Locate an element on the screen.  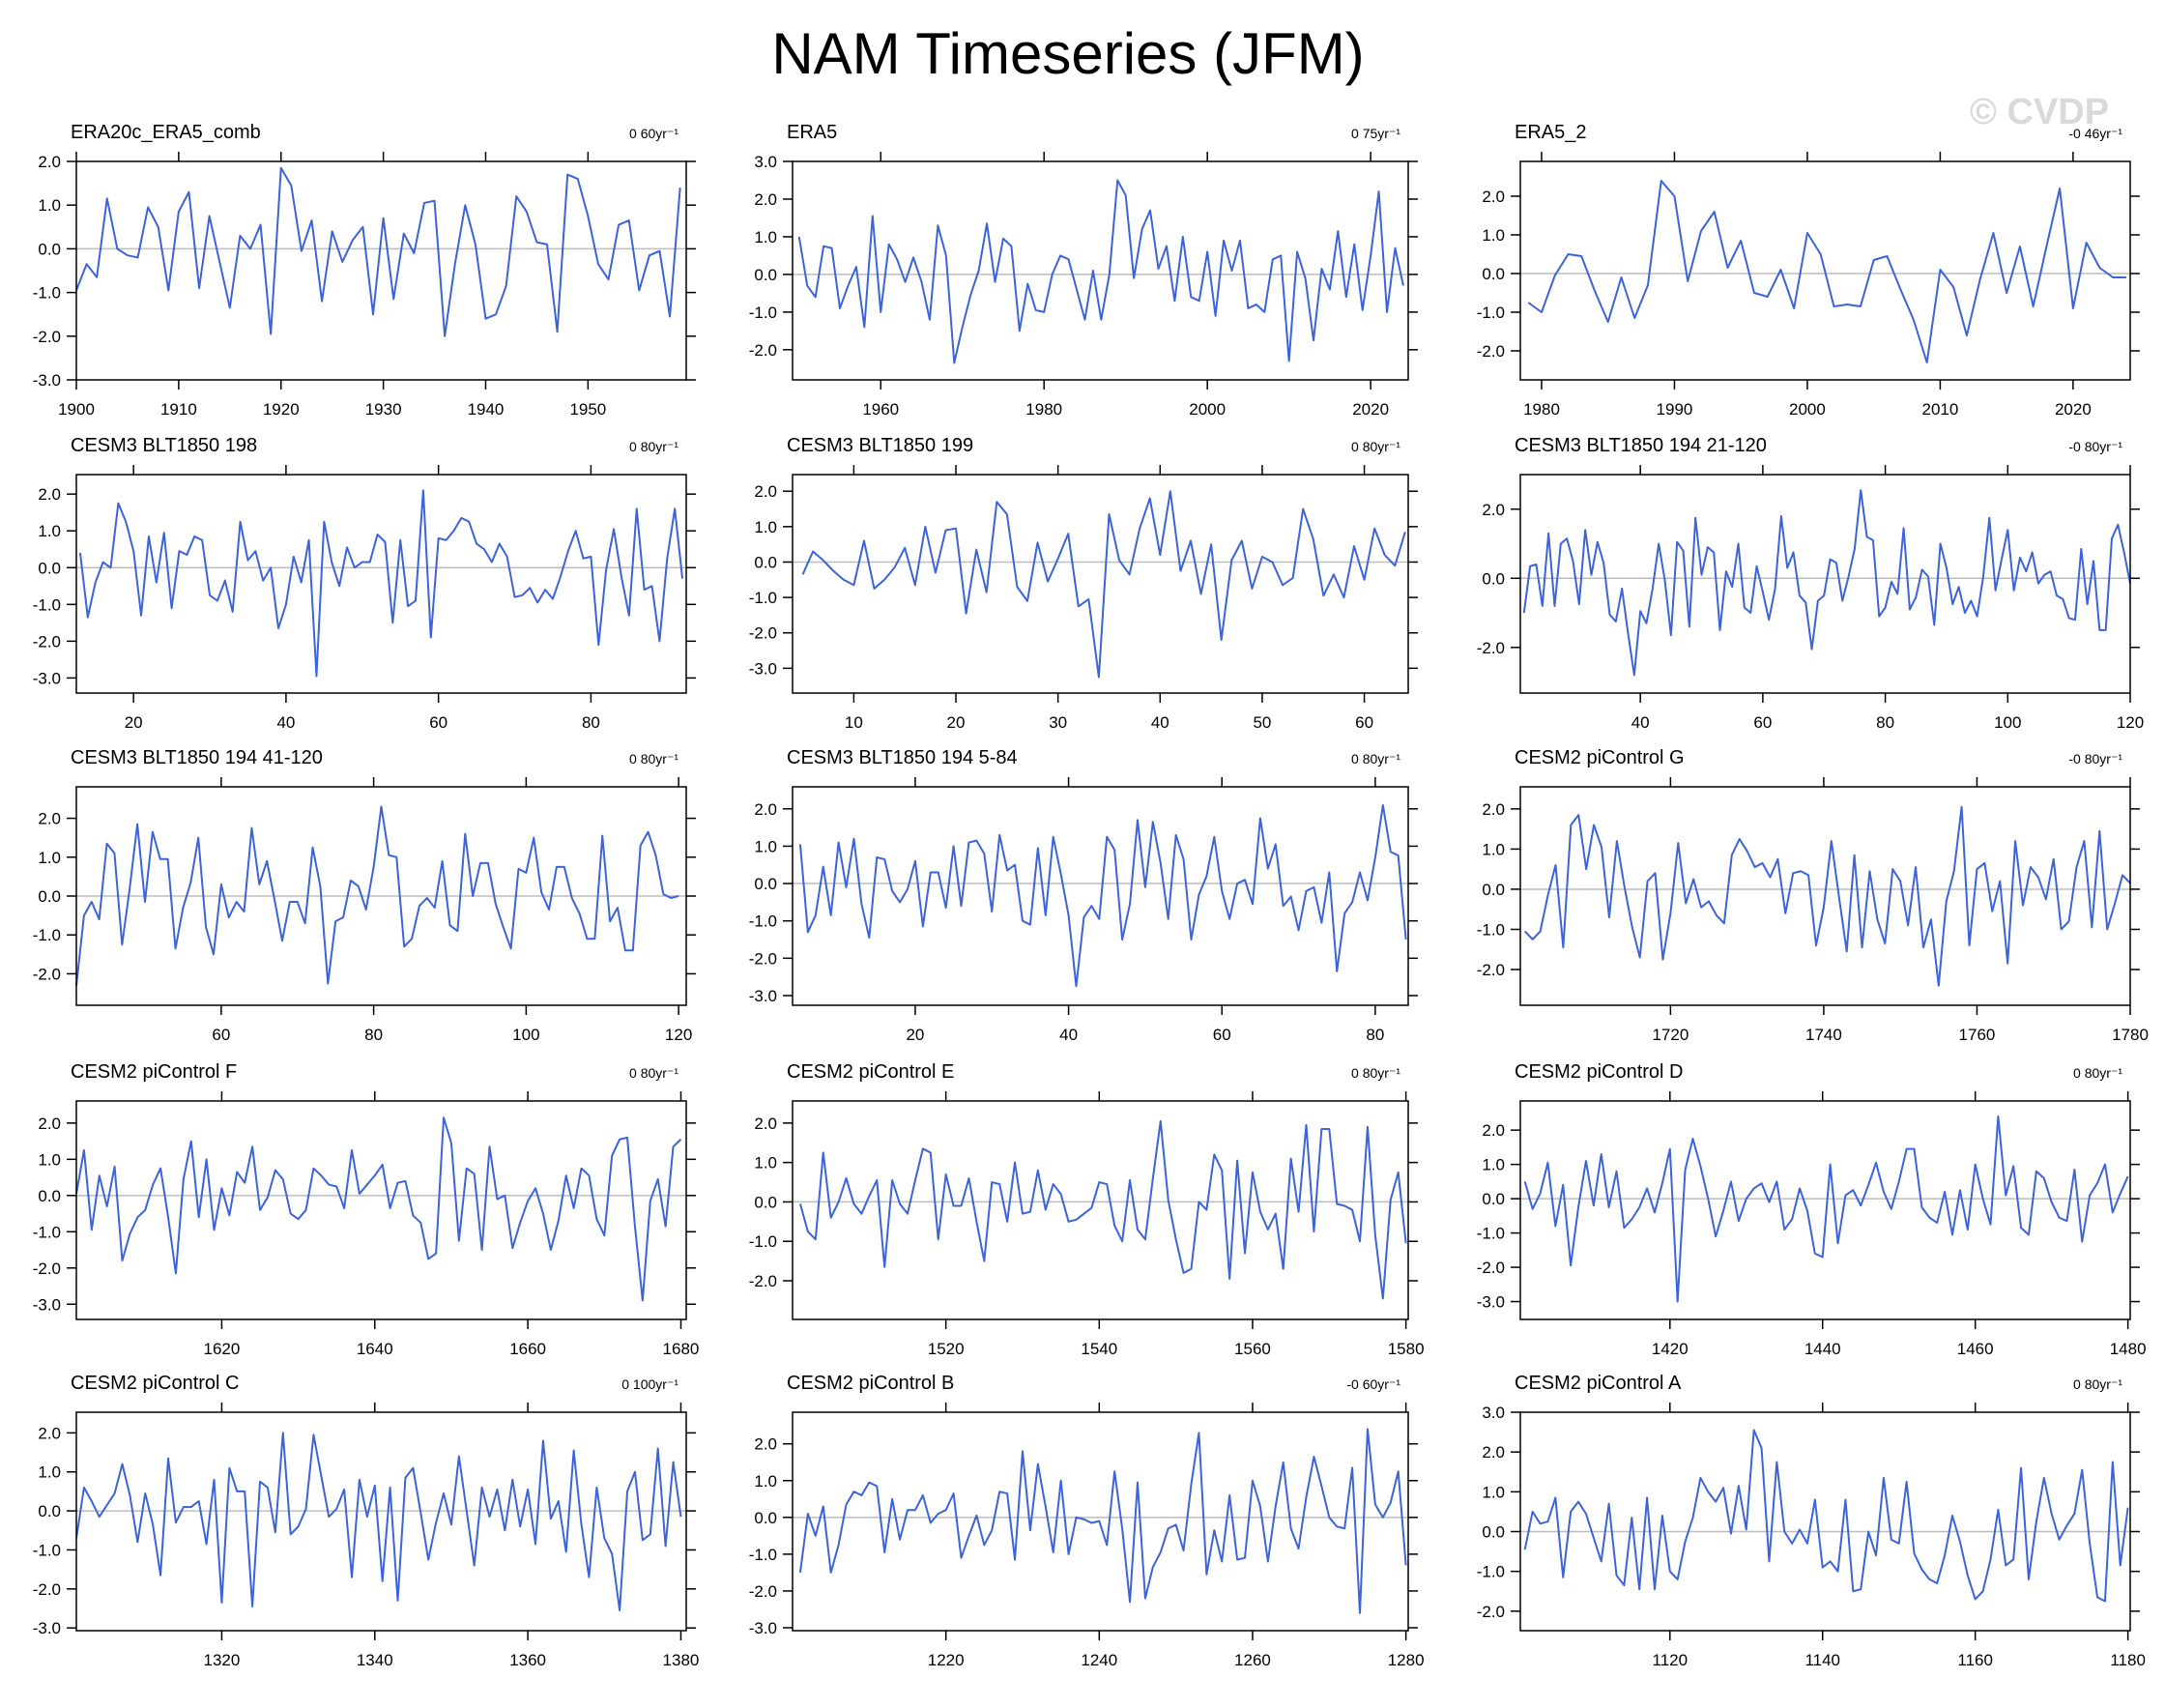
x-tick-label: 1990 is located at coordinates (1675, 409).